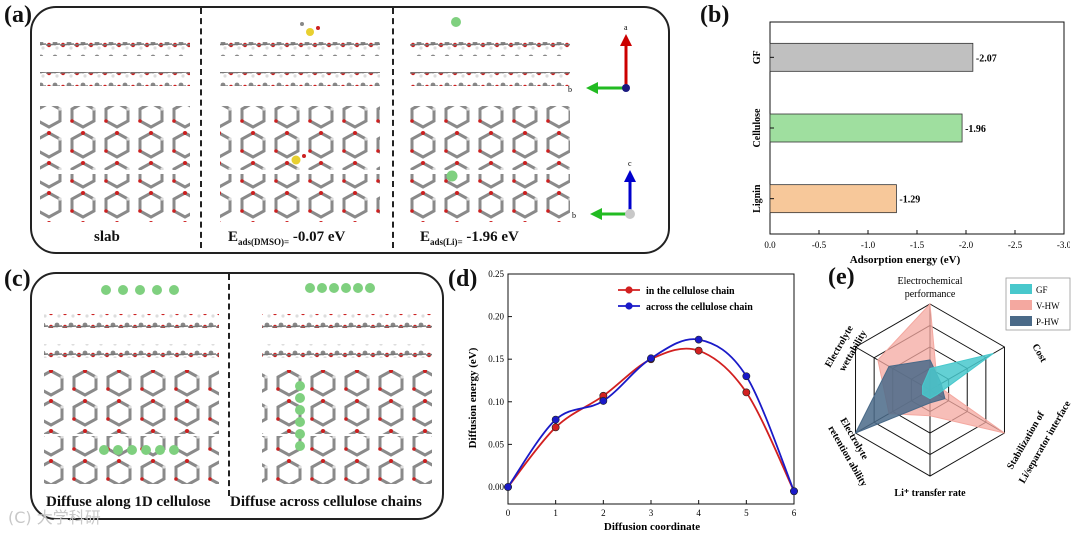 This screenshot has width=1080, height=534. Describe the element at coordinates (833, 199) in the screenshot. I see `bar-lignin` at that location.